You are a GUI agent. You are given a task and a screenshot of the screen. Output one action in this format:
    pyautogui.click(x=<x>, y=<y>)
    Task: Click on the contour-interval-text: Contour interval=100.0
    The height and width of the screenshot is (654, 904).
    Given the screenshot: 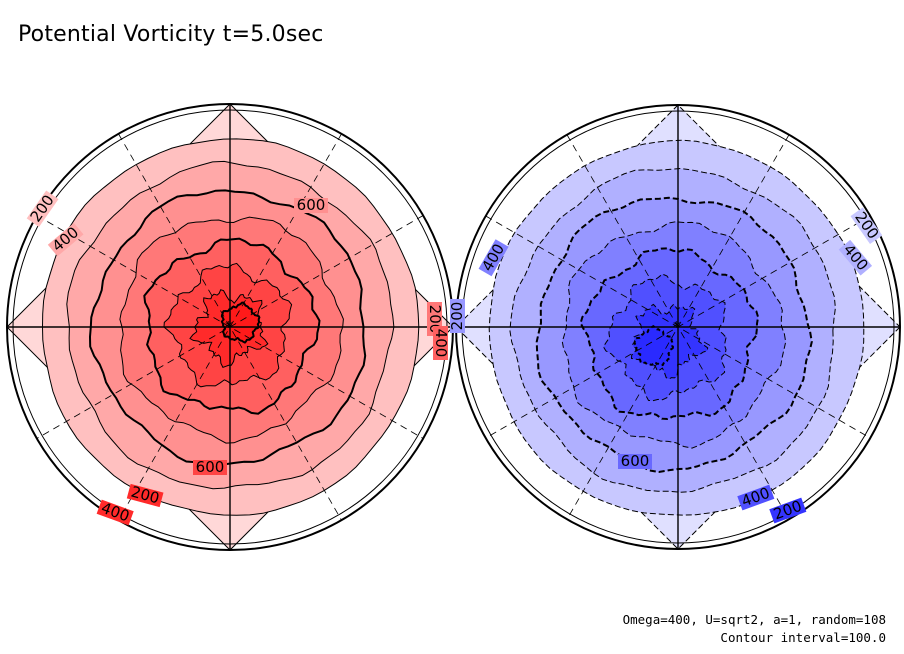 What is the action you would take?
    pyautogui.click(x=803, y=637)
    